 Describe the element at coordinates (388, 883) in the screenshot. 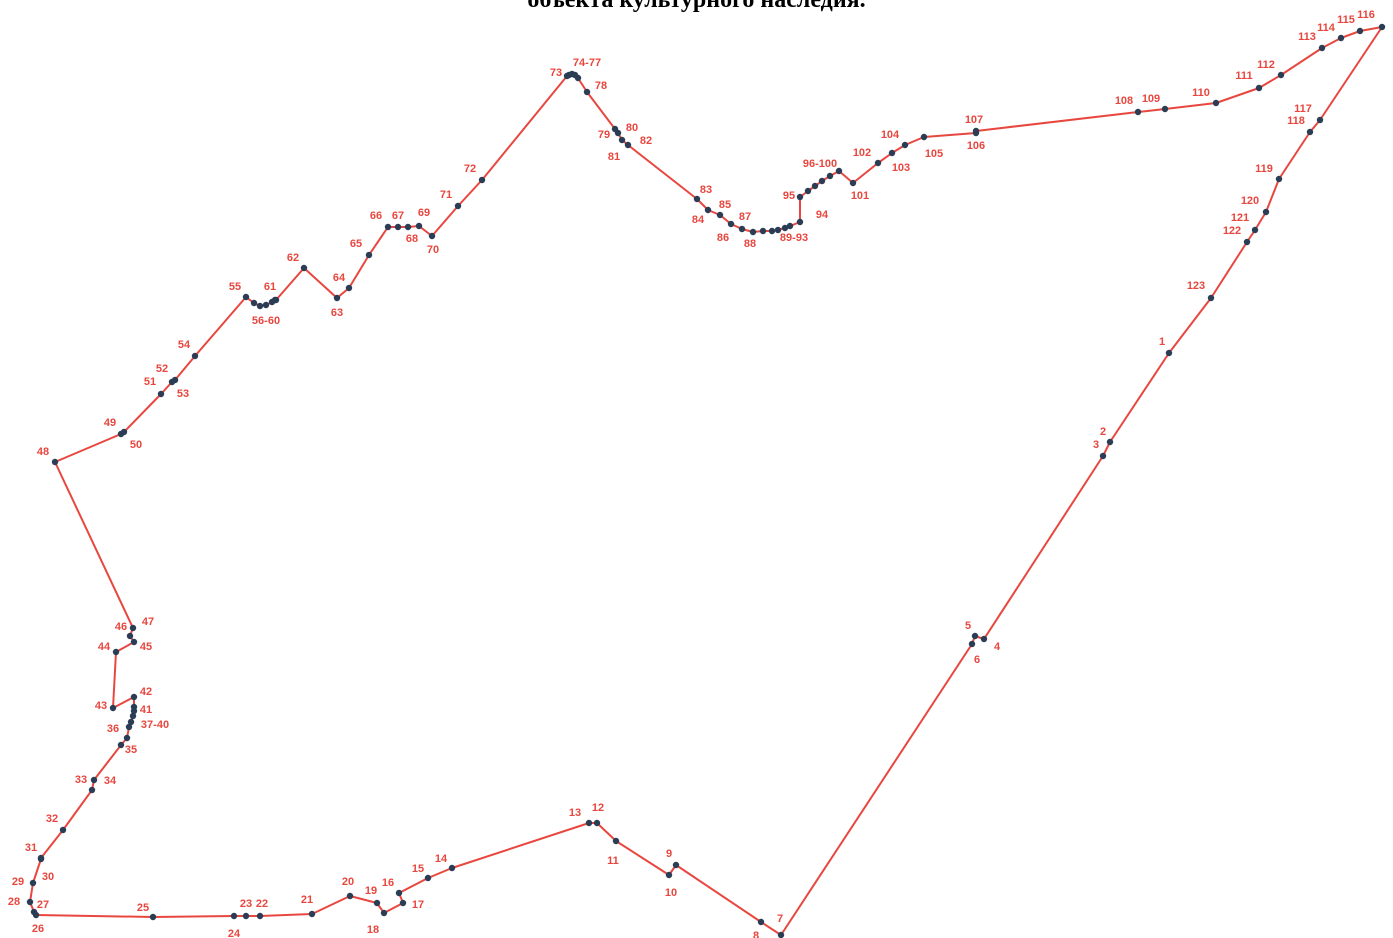

I see `point-label-16: 16` at that location.